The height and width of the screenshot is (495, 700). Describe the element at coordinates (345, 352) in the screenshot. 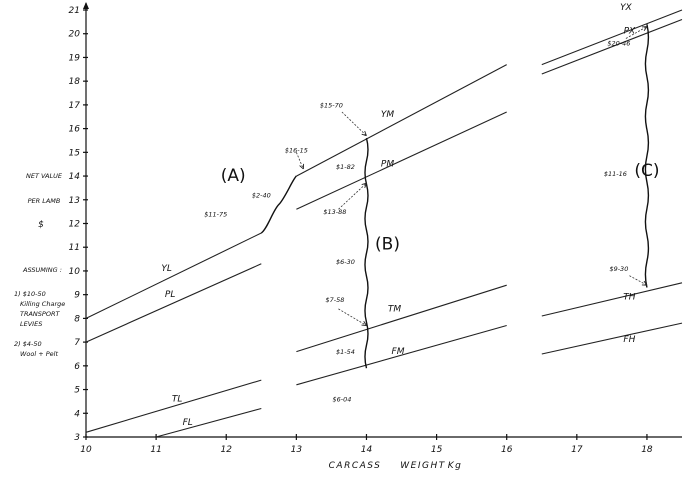

I see `annotation-1-54-9: $1-54` at that location.